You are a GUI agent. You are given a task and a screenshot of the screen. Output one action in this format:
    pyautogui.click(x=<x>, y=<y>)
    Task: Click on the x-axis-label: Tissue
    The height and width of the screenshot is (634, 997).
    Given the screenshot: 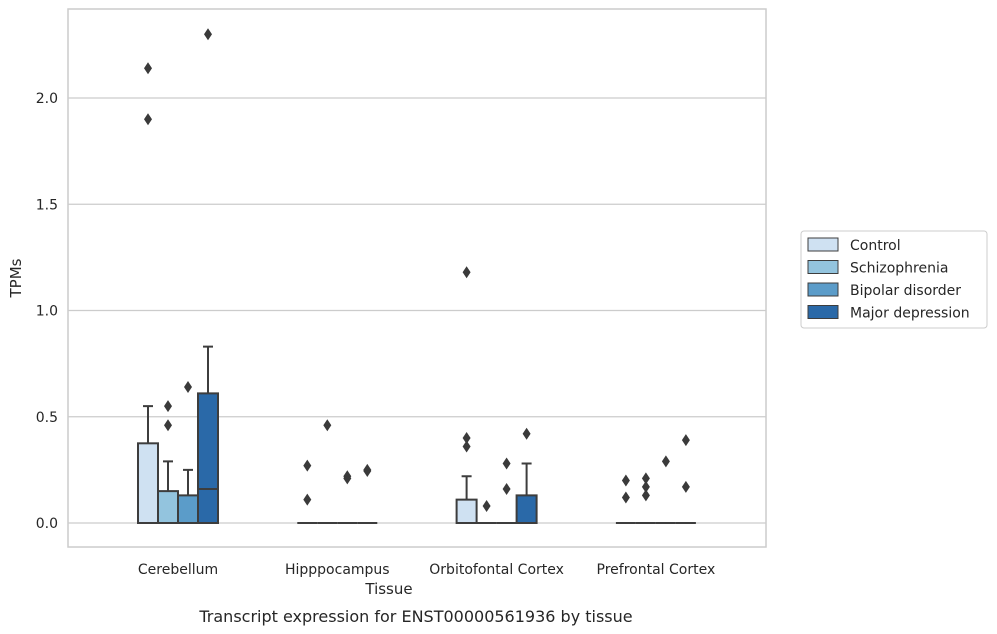 What is the action you would take?
    pyautogui.click(x=388, y=589)
    